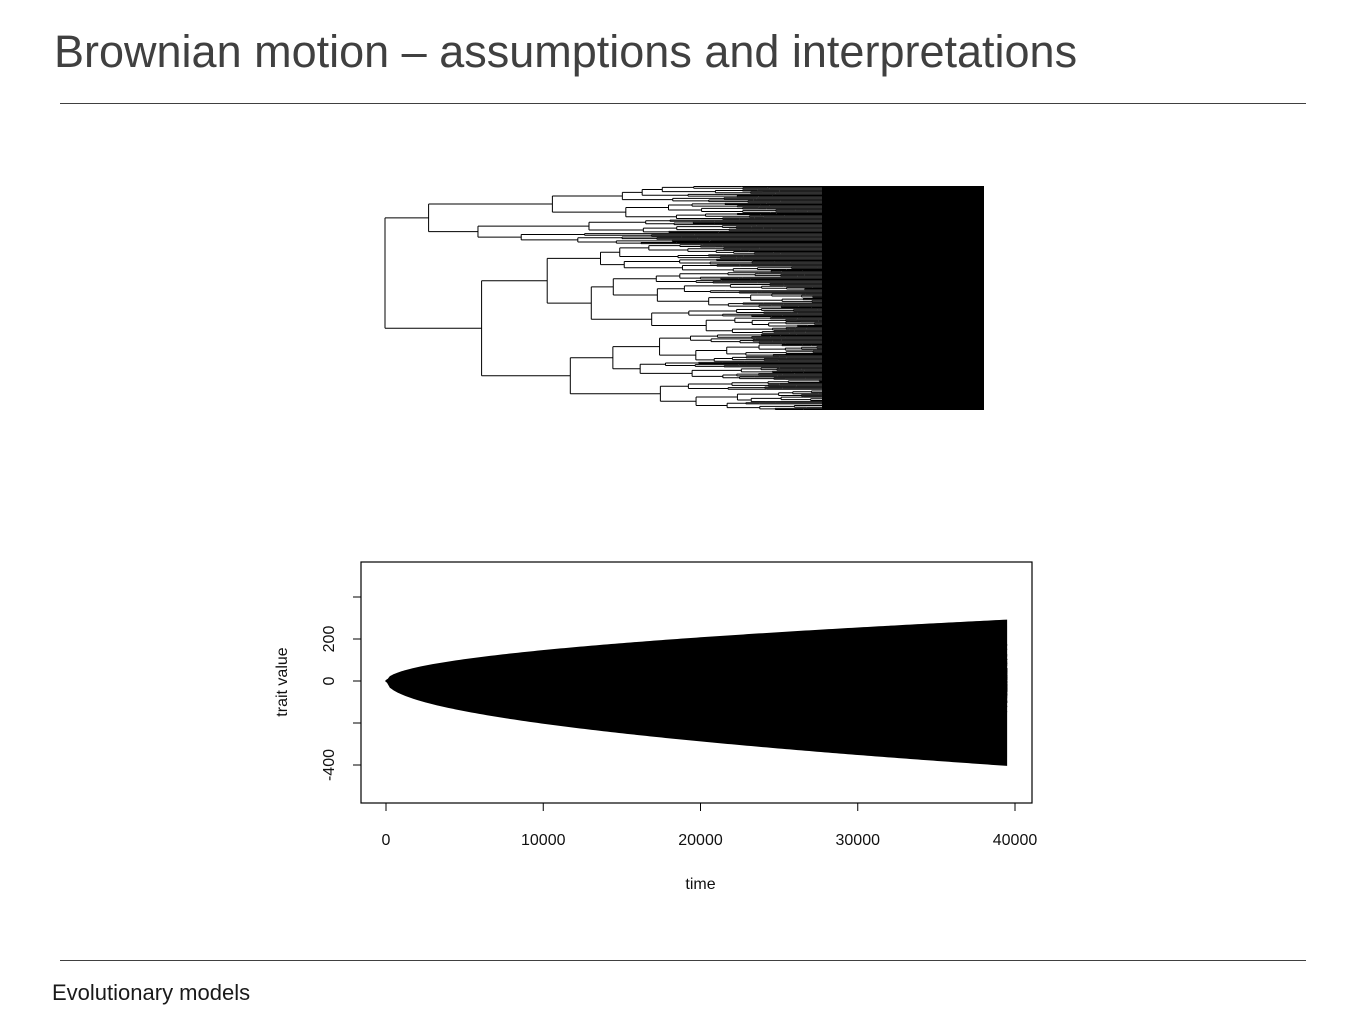  Describe the element at coordinates (1015, 840) in the screenshot. I see `x-tick-label: 40000` at that location.